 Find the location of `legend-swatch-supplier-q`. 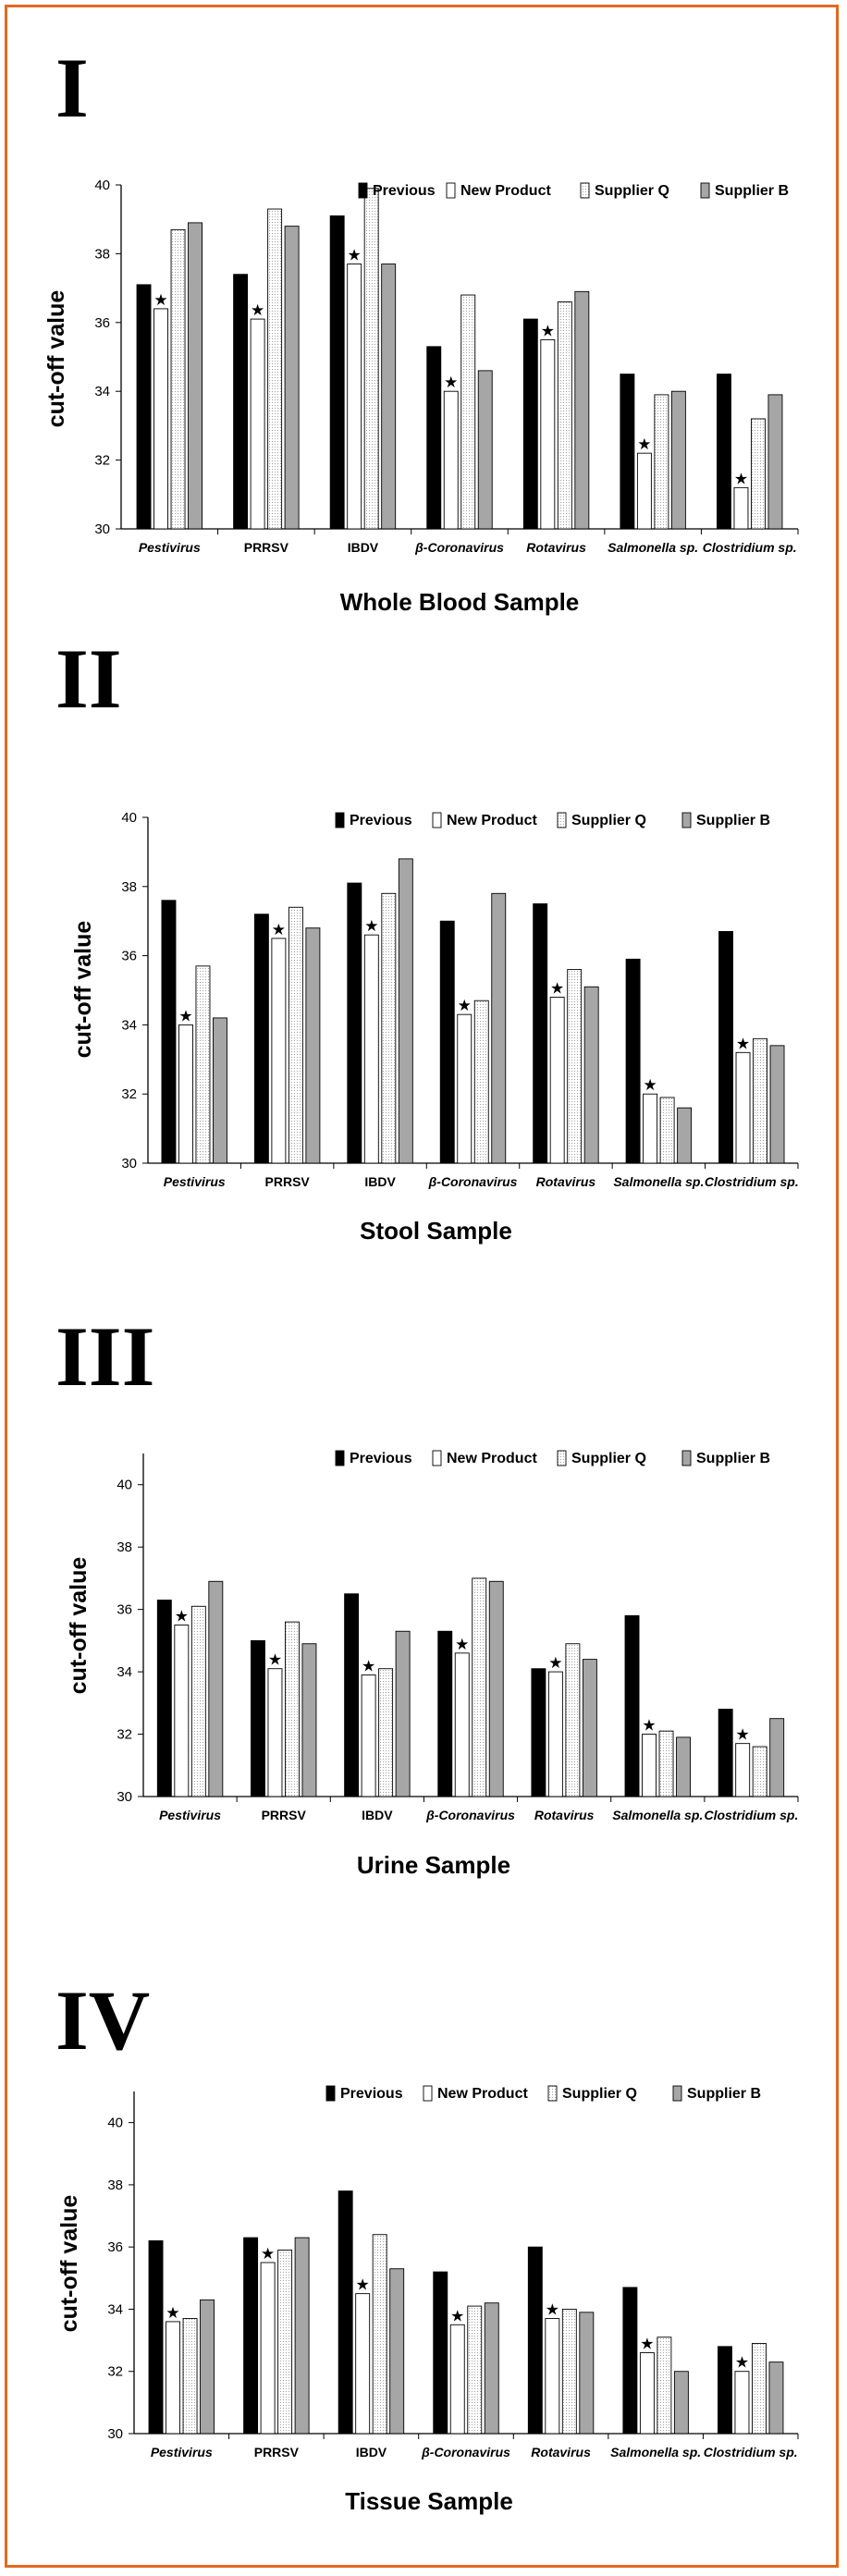

legend-swatch-supplier-q is located at coordinates (552, 2094).